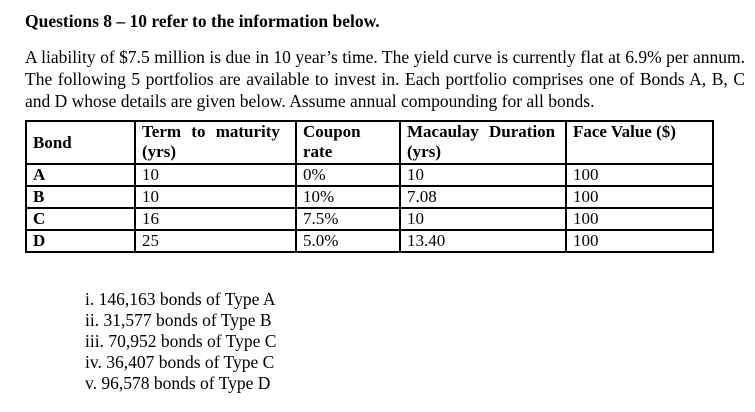 Image resolution: width=755 pixels, height=412 pixels. Describe the element at coordinates (348, 219) in the screenshot. I see `cell-coupon: 7.5%` at that location.